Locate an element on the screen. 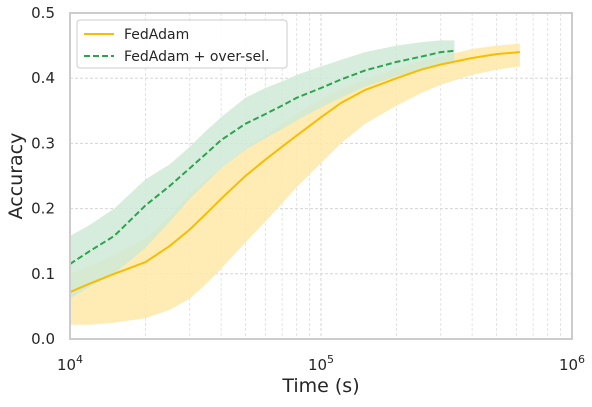  y-tick-label: 0.0 is located at coordinates (43, 339).